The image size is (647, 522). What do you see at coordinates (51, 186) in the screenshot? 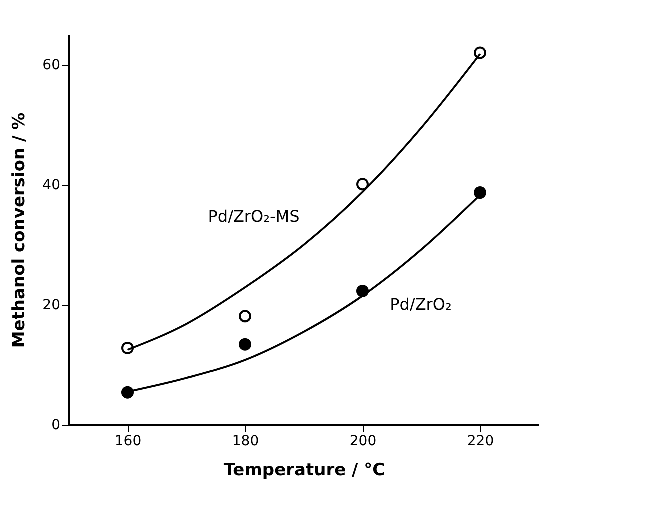
I see `y-tick-label: 40` at bounding box center [51, 186].